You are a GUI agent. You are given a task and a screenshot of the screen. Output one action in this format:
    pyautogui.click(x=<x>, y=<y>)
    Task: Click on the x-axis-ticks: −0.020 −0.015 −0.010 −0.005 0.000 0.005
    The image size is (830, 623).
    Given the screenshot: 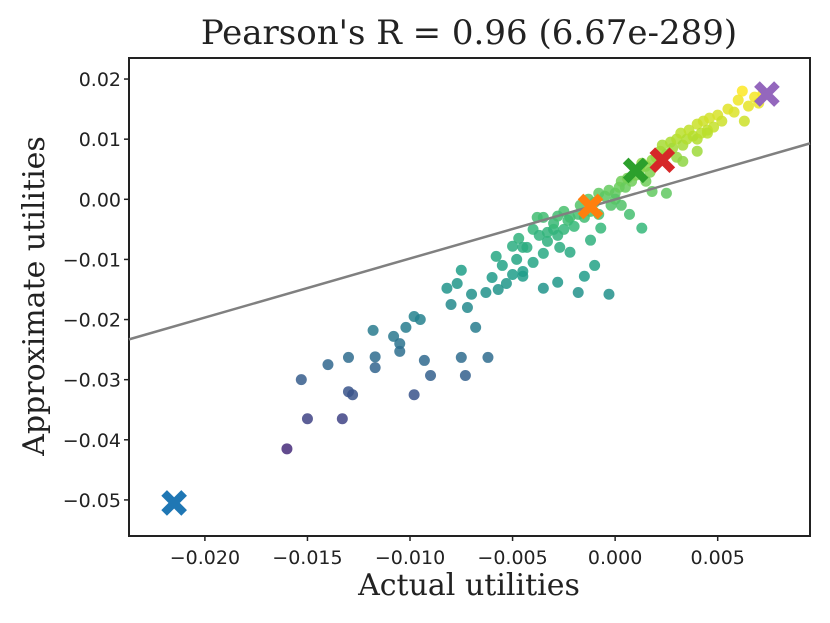 What is the action you would take?
    pyautogui.click(x=457, y=552)
    